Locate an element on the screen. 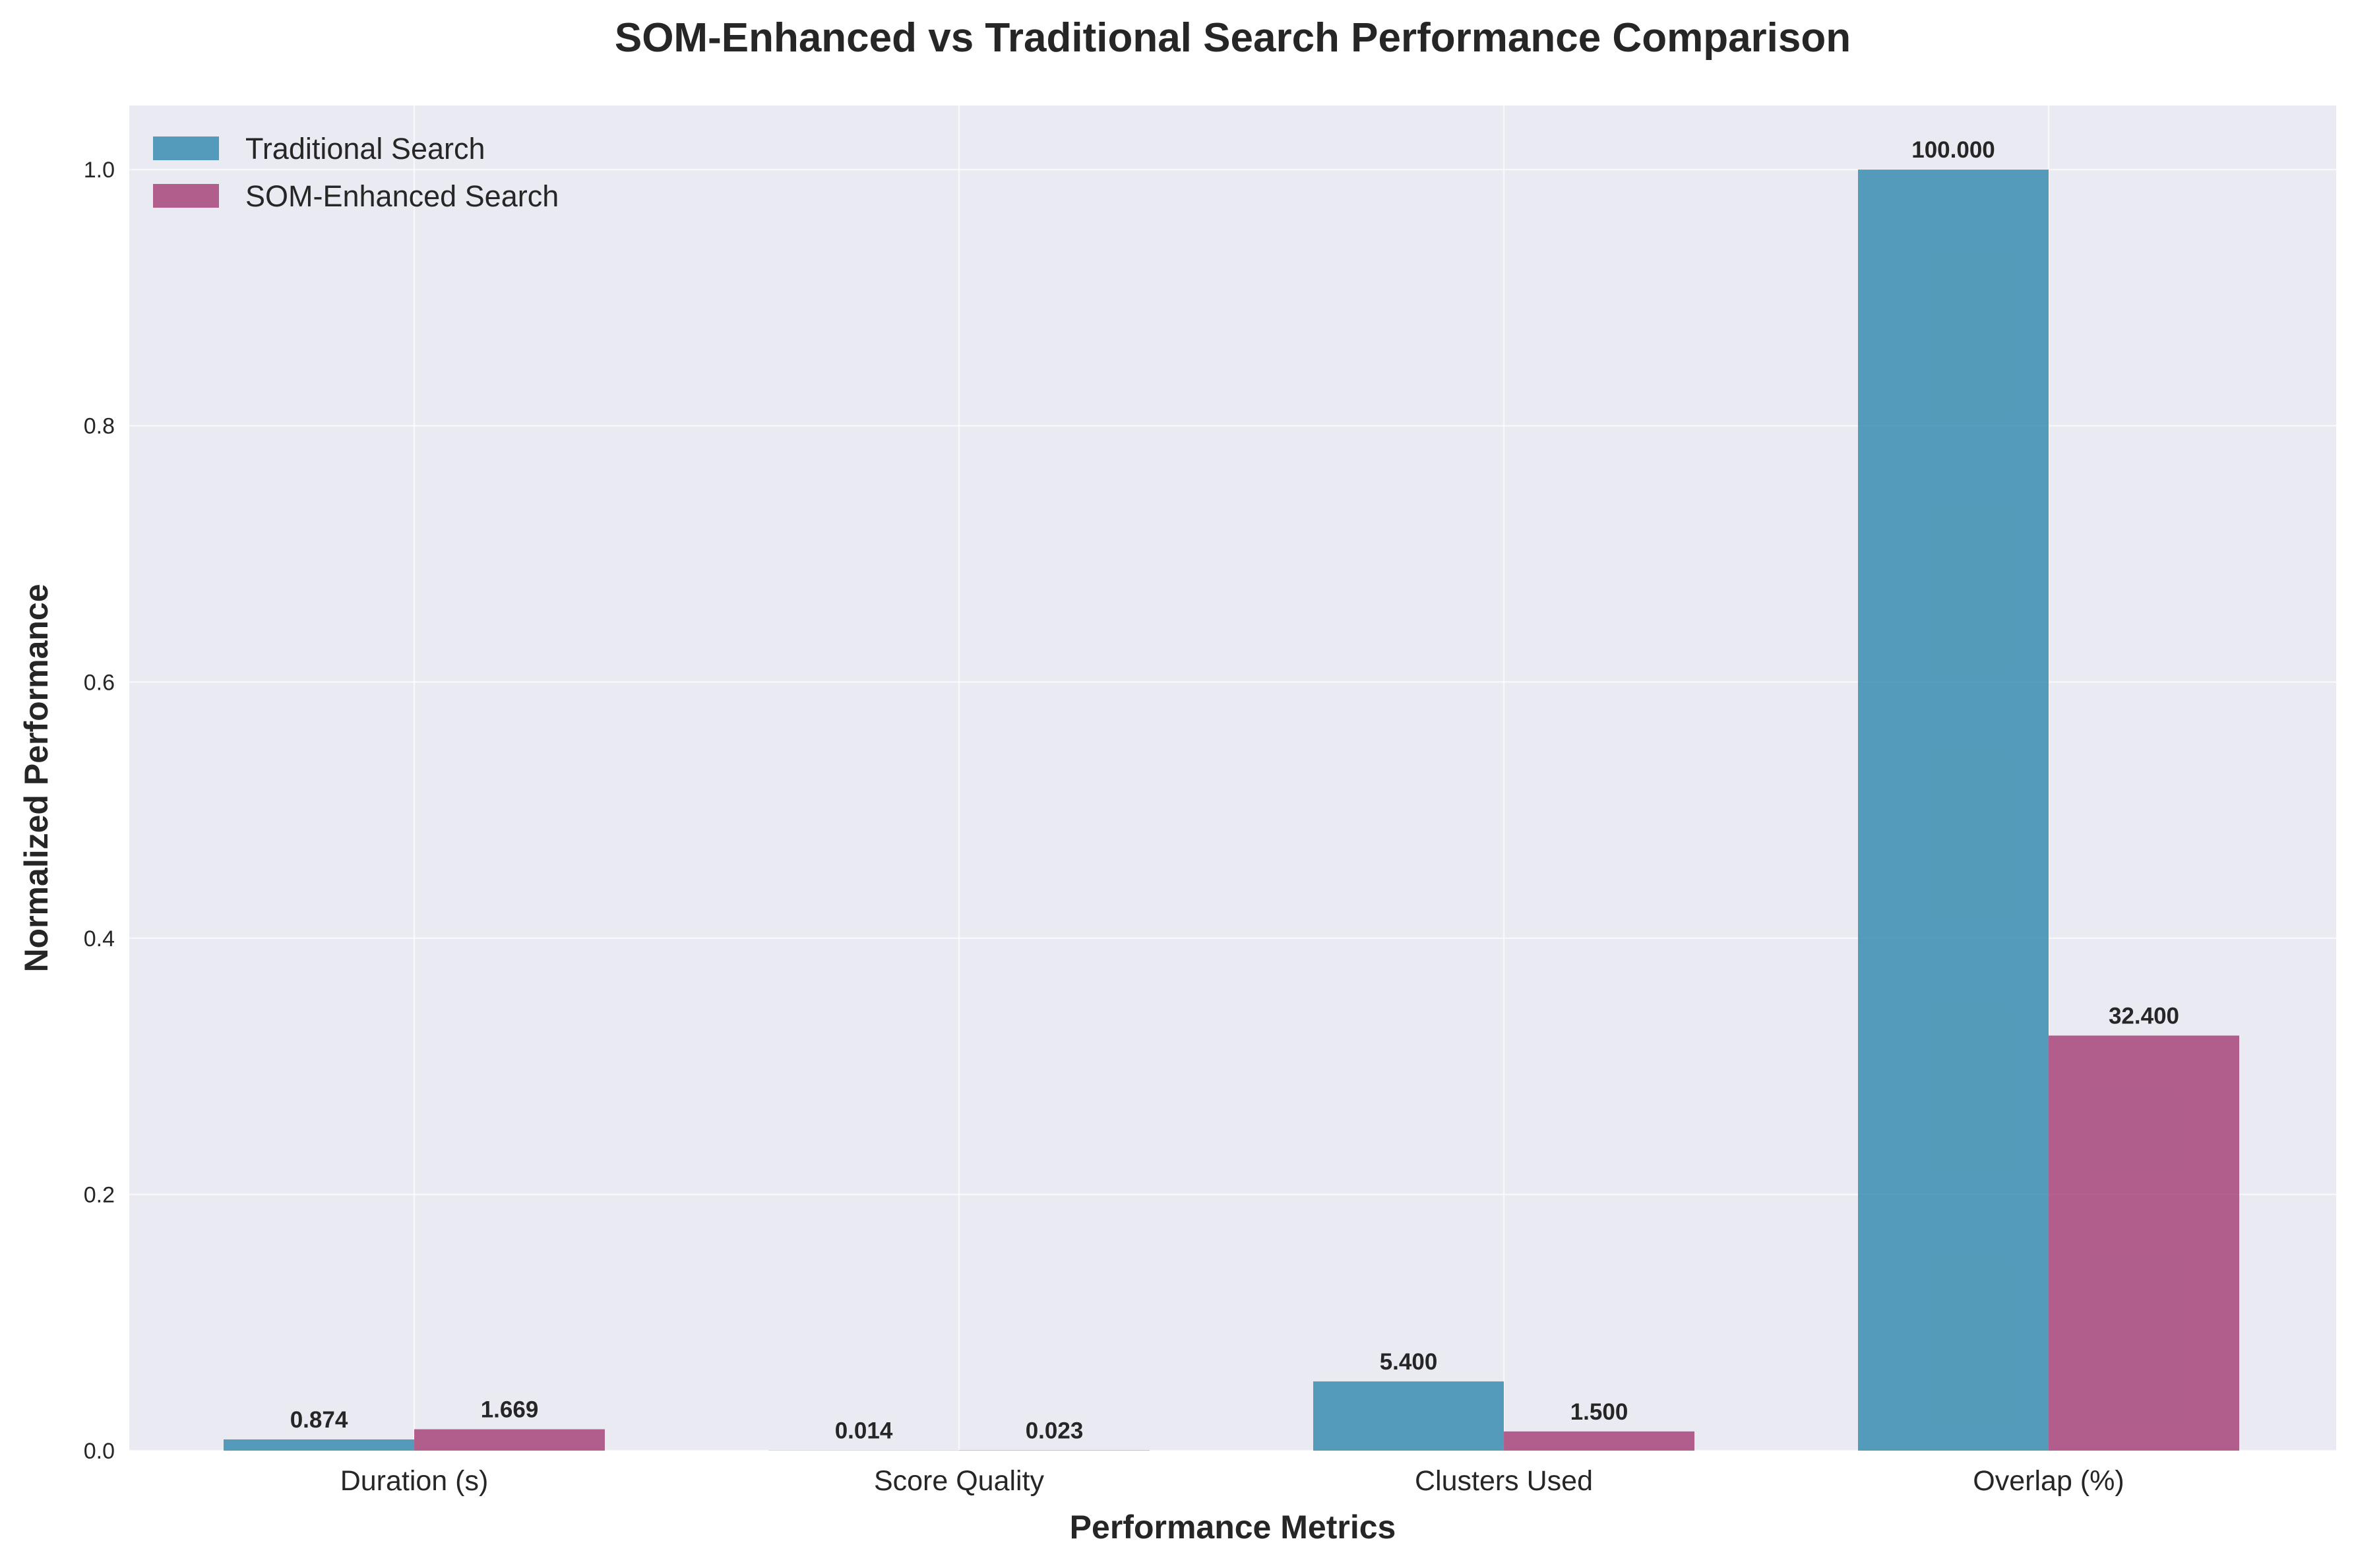 The height and width of the screenshot is (1568, 2354). y-tick-label: 0.4 is located at coordinates (99, 939).